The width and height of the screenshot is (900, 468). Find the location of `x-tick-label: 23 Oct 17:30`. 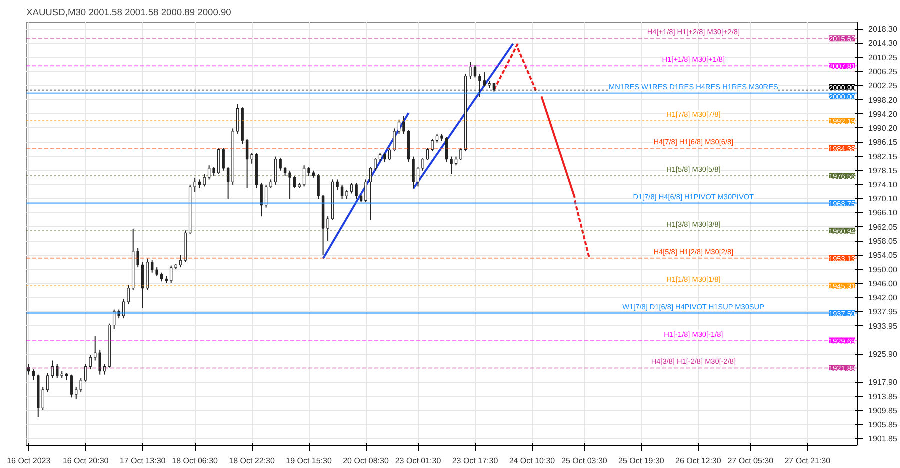

x-tick-label: 23 Oct 17:30 is located at coordinates (475, 461).